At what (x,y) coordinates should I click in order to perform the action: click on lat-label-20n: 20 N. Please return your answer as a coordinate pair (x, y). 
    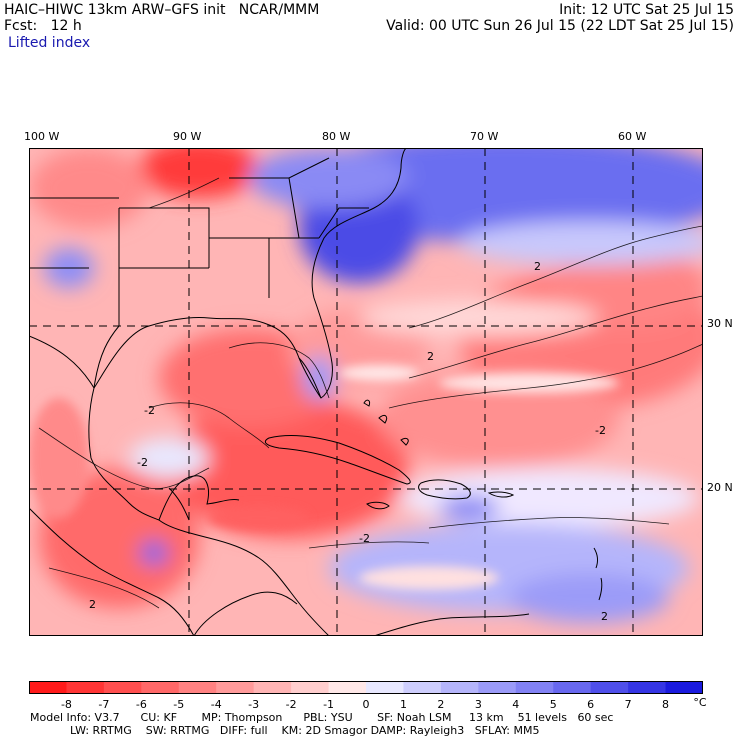
    Looking at the image, I should click on (720, 487).